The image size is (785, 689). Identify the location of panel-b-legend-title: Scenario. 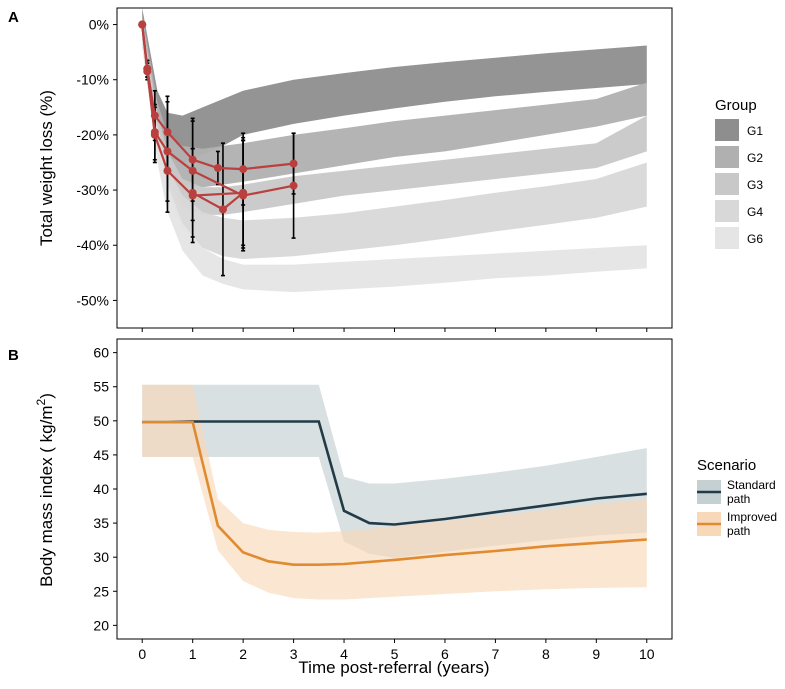
(726, 465).